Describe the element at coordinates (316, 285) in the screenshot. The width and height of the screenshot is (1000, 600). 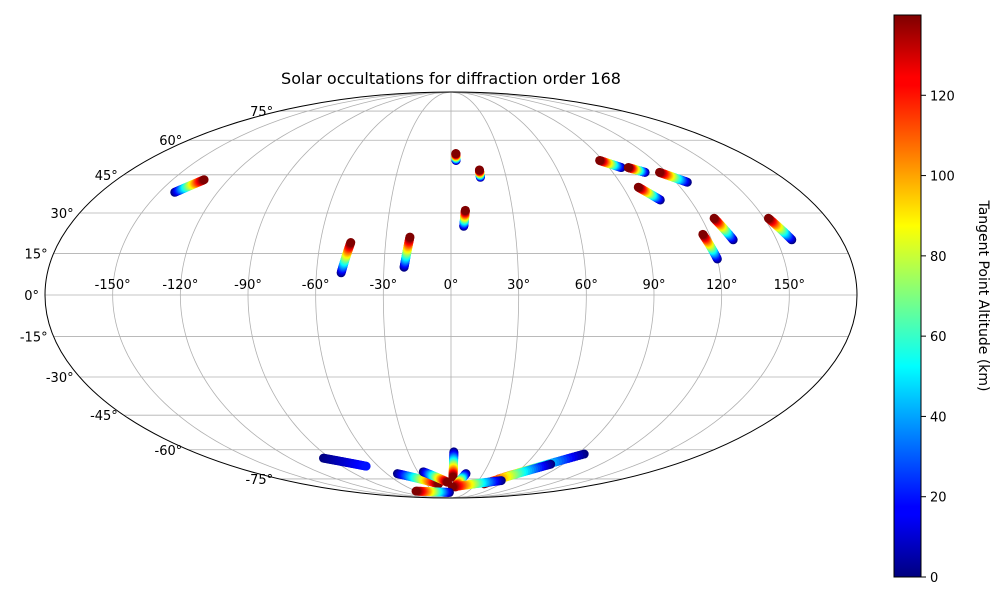
I see `longitude-tick-label: -60°` at that location.